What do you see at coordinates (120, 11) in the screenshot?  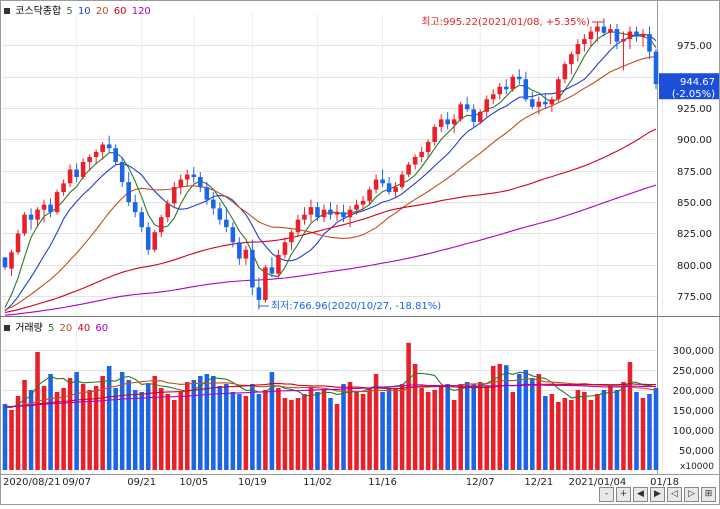 I see `legend-ma60: 60` at bounding box center [120, 11].